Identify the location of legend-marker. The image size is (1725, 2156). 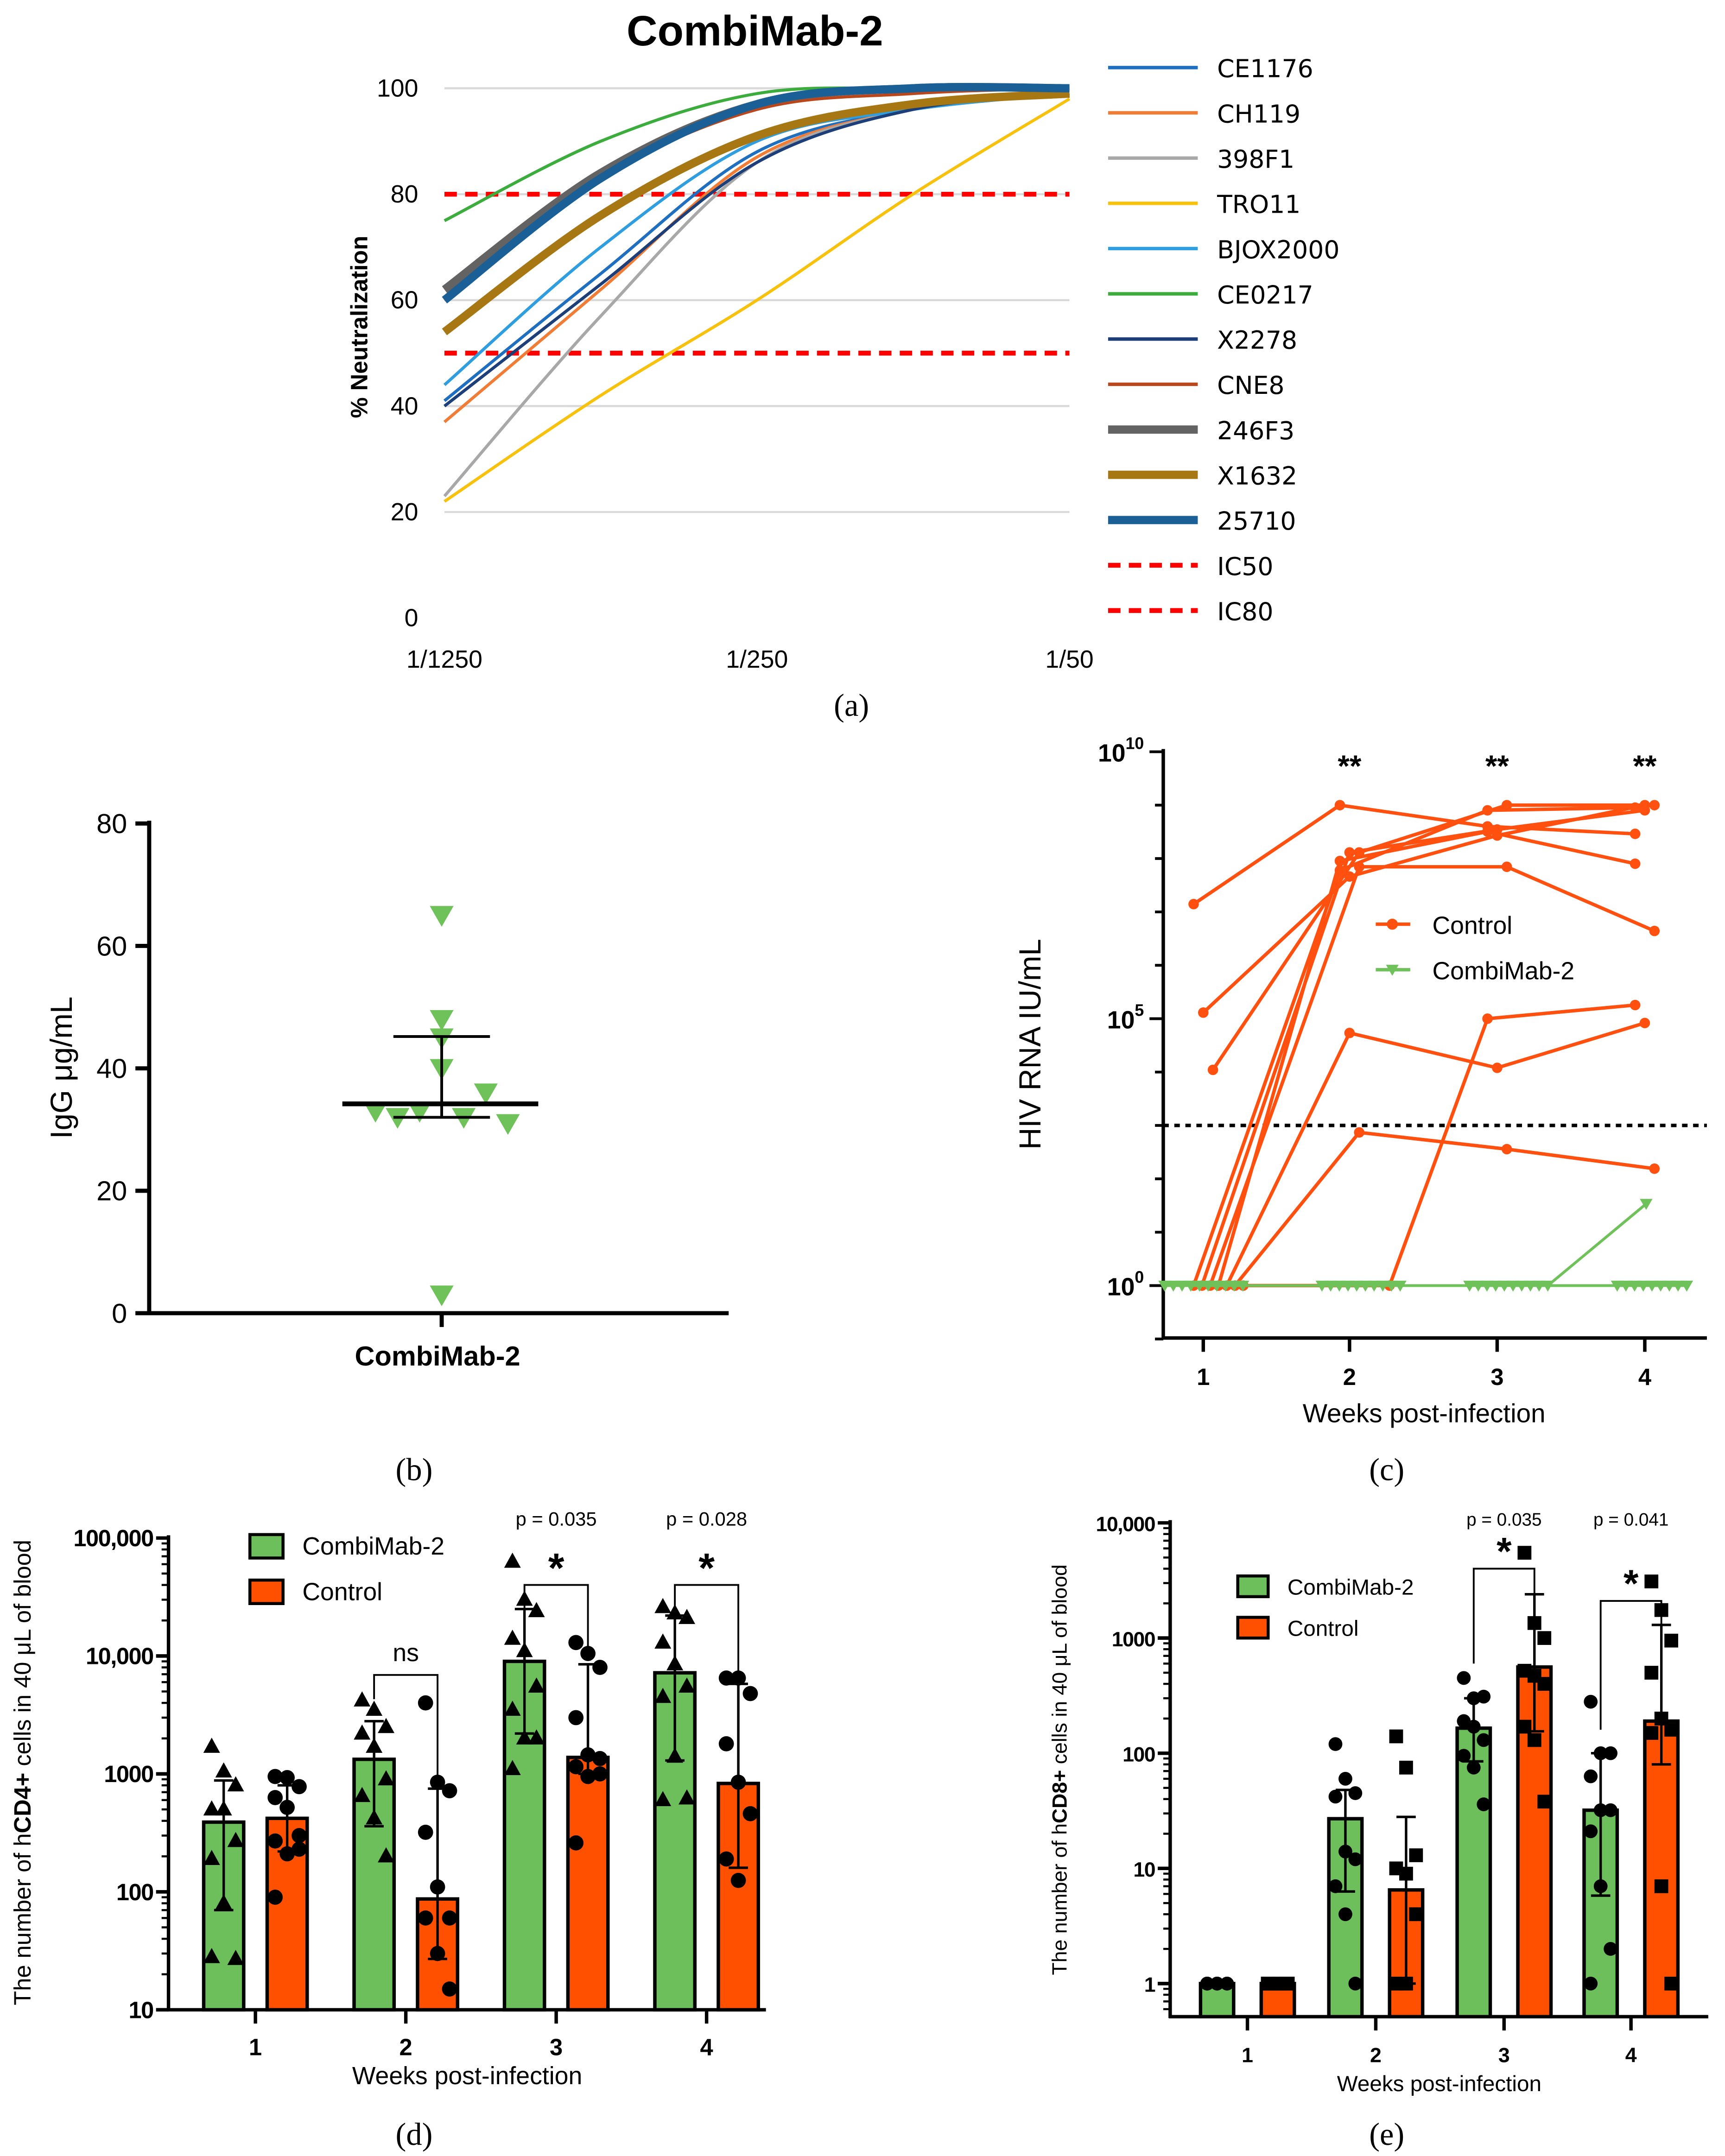
(1392, 924).